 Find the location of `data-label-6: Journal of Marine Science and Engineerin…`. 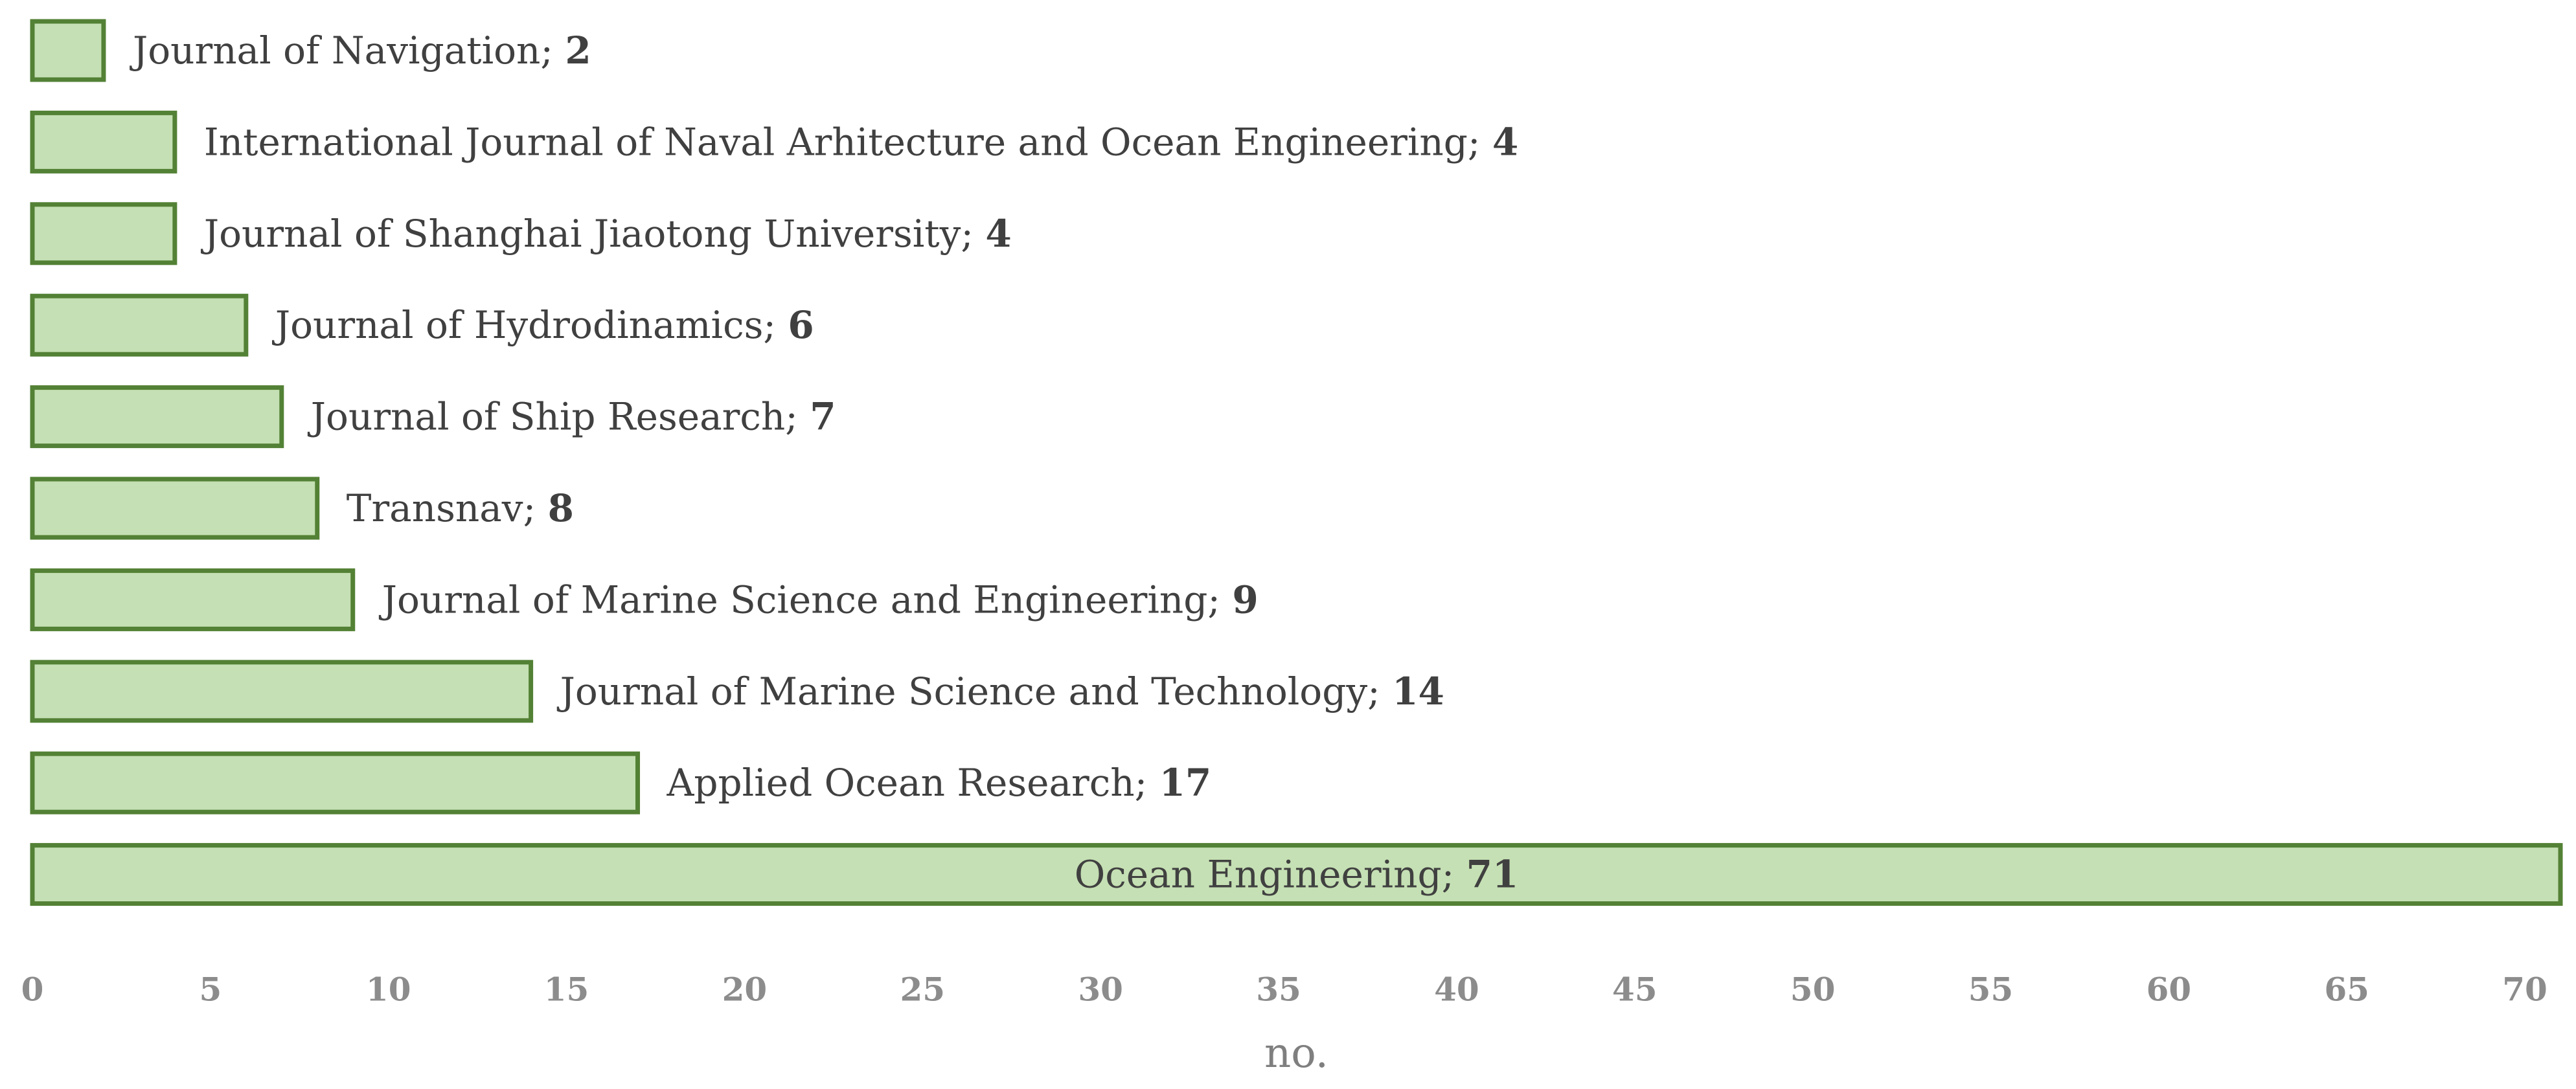

data-label-6: Journal of Marine Science and Engineerin… is located at coordinates (819, 600).